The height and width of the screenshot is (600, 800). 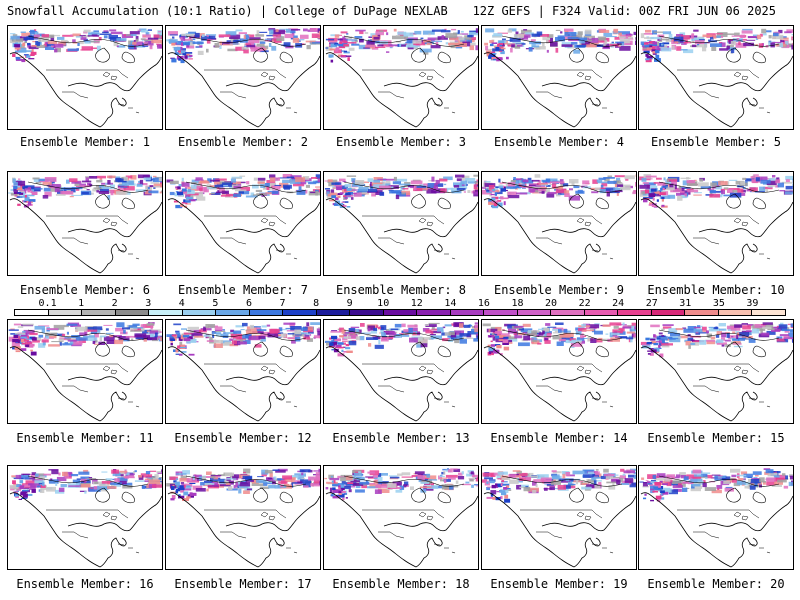 I want to click on ensemble-member-label: Ensemble Member: 16, so click(x=85, y=584).